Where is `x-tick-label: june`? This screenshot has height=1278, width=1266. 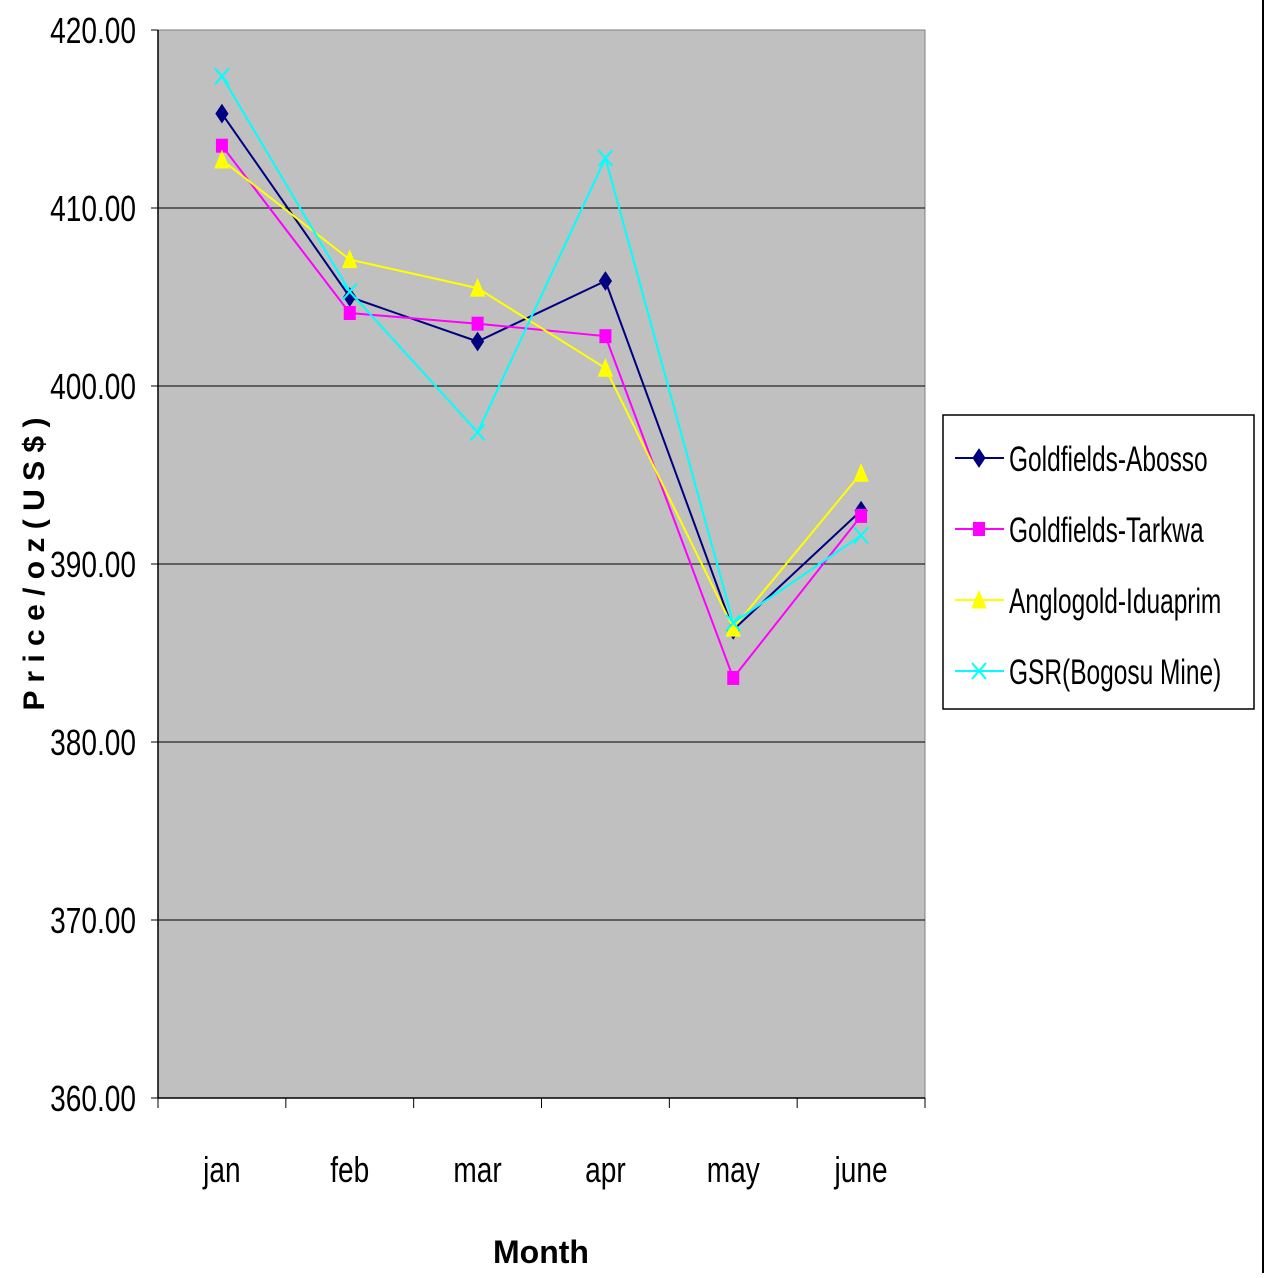
x-tick-label: june is located at coordinates (861, 1170).